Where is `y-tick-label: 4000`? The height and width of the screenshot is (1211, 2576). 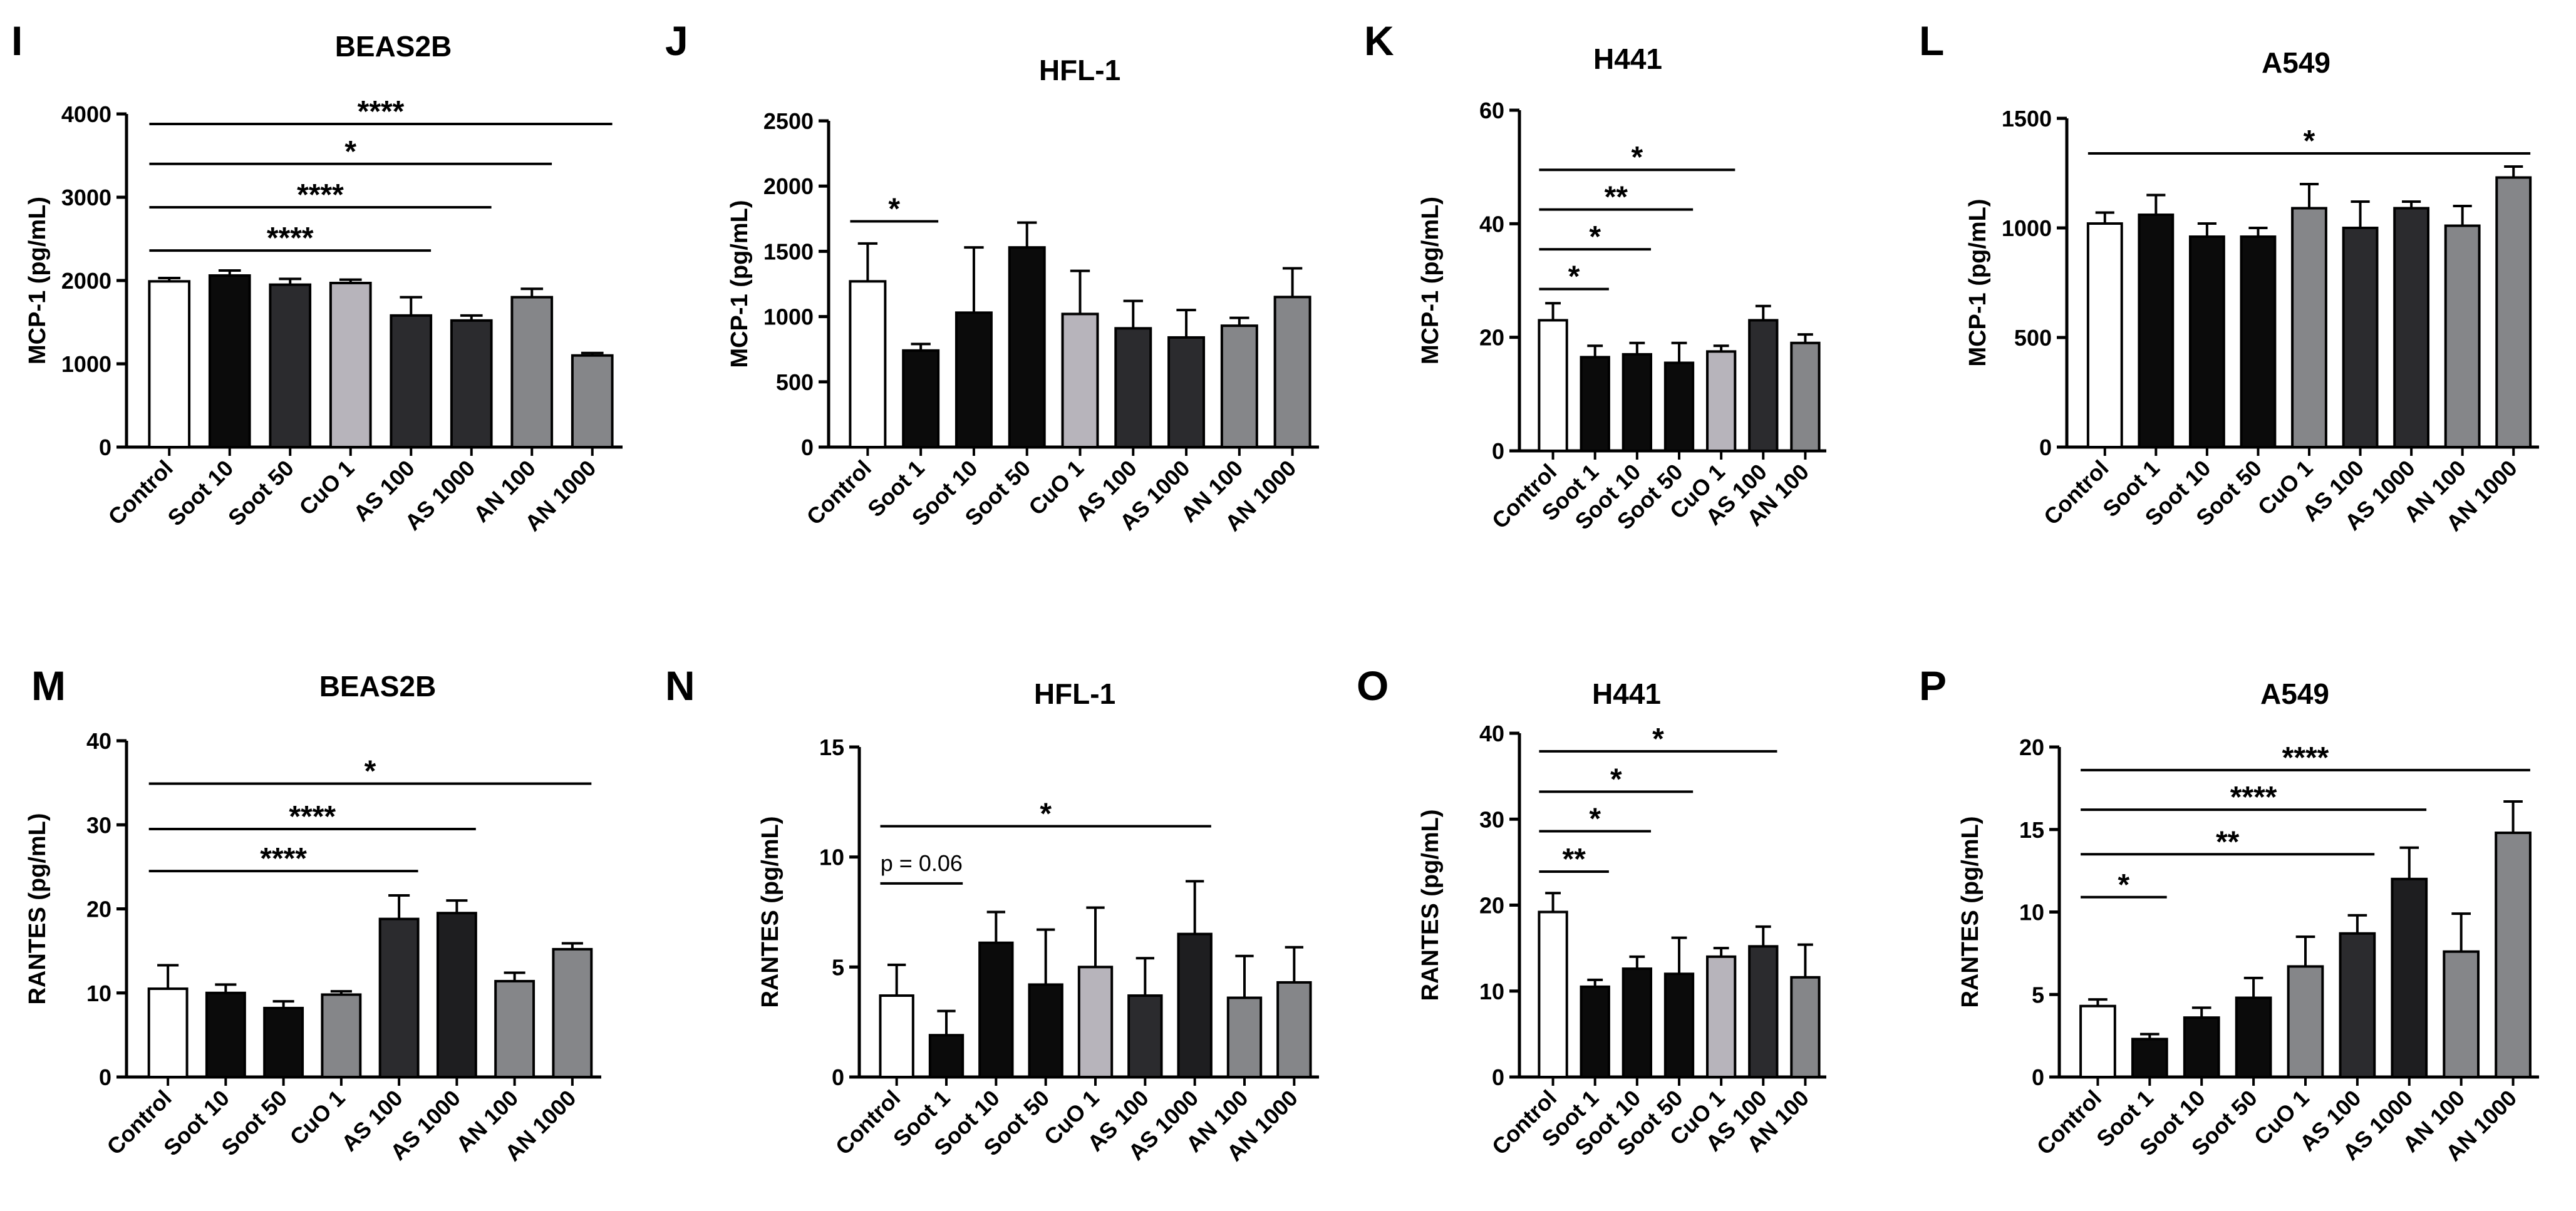 y-tick-label: 4000 is located at coordinates (86, 114).